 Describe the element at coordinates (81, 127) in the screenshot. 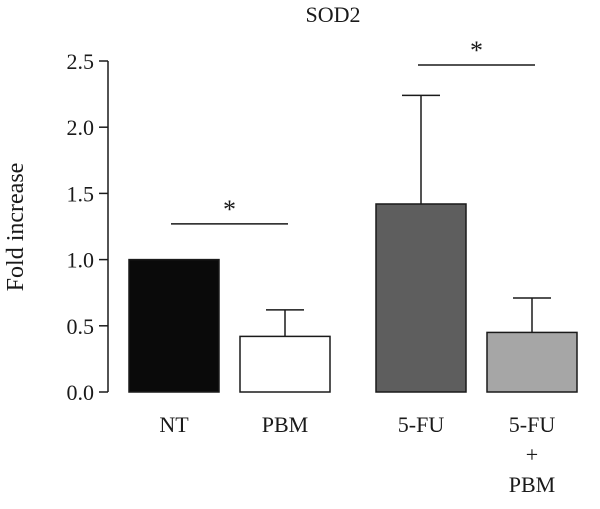

I see `y-tick-label: 2.0` at that location.